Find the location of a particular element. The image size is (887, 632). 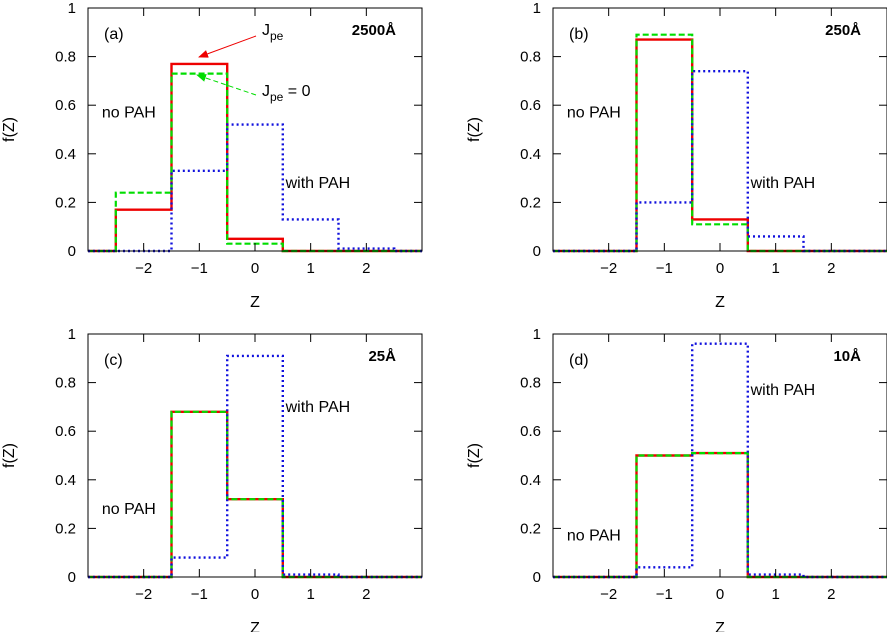

grain-size-label: 250Å is located at coordinates (843, 30).